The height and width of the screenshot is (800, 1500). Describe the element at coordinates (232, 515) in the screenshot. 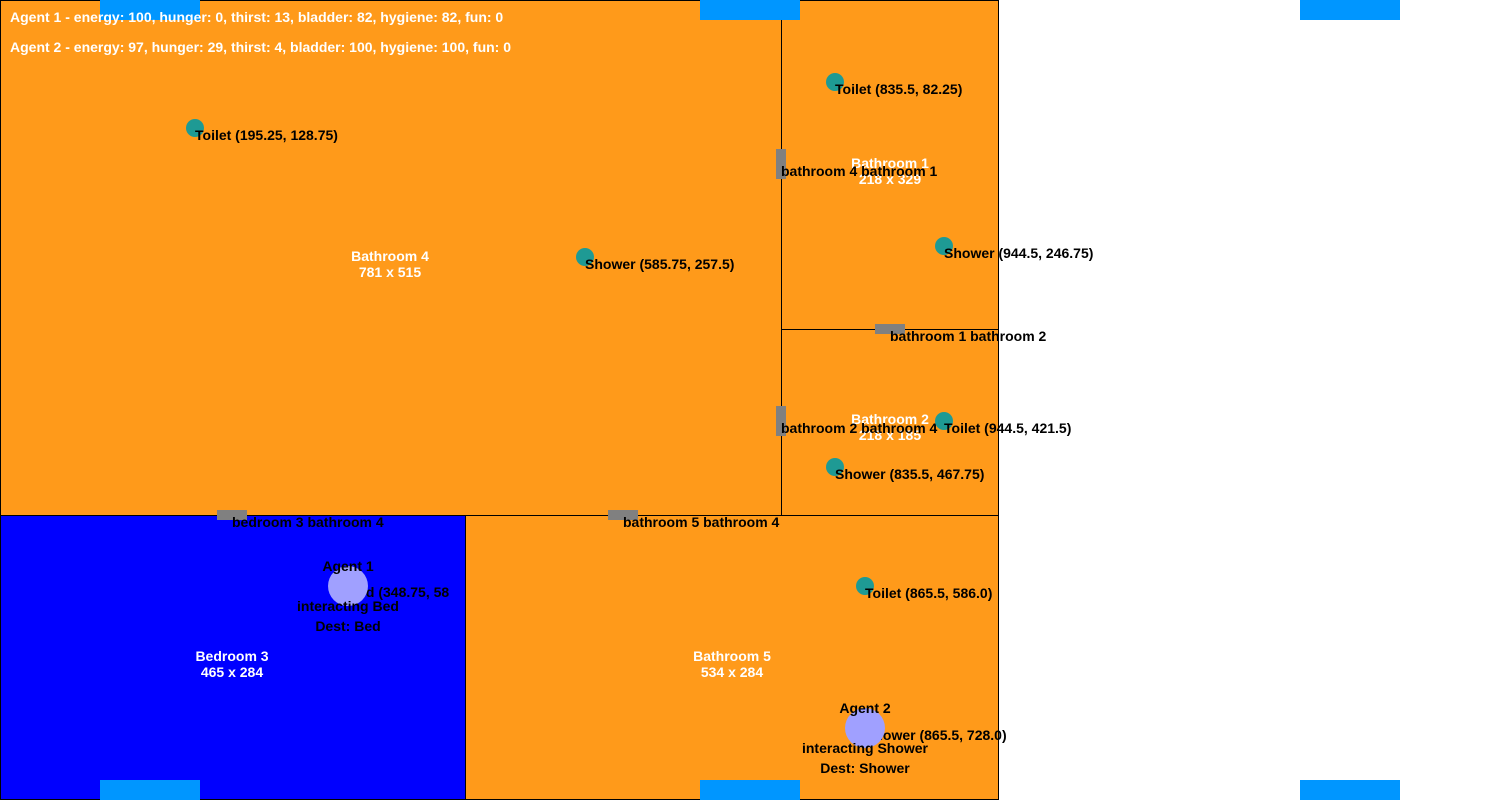

I see `door-bedroom3-bathroom4` at that location.